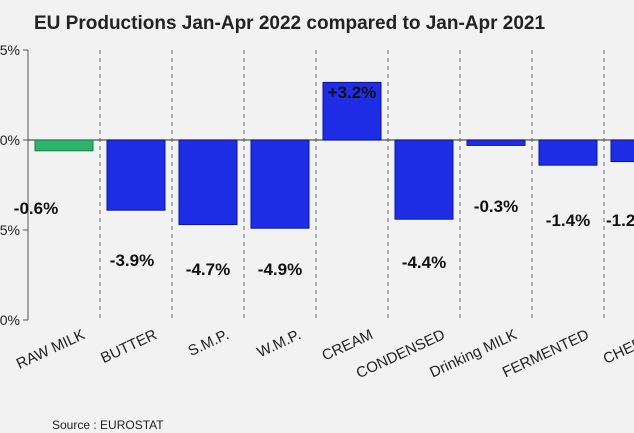 This screenshot has height=433, width=634. I want to click on bar-fermented, so click(568, 152).